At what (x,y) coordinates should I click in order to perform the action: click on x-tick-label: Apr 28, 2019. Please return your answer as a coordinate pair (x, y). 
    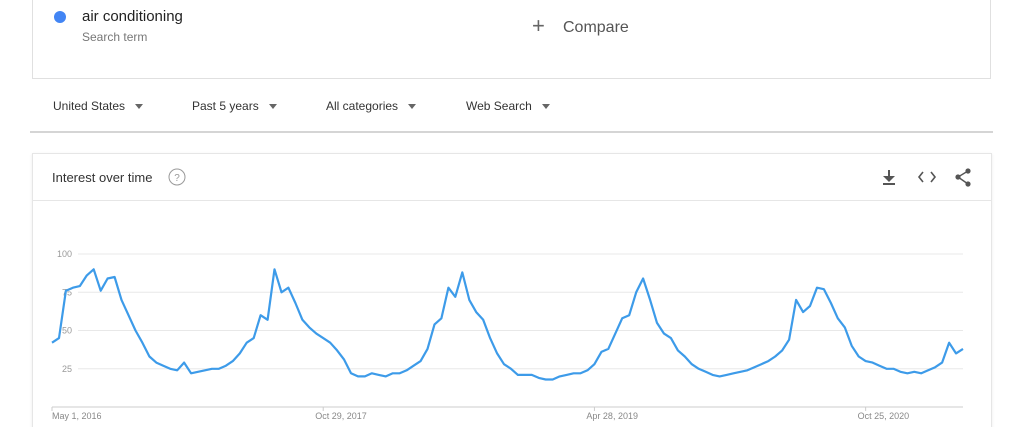
    Looking at the image, I should click on (612, 416).